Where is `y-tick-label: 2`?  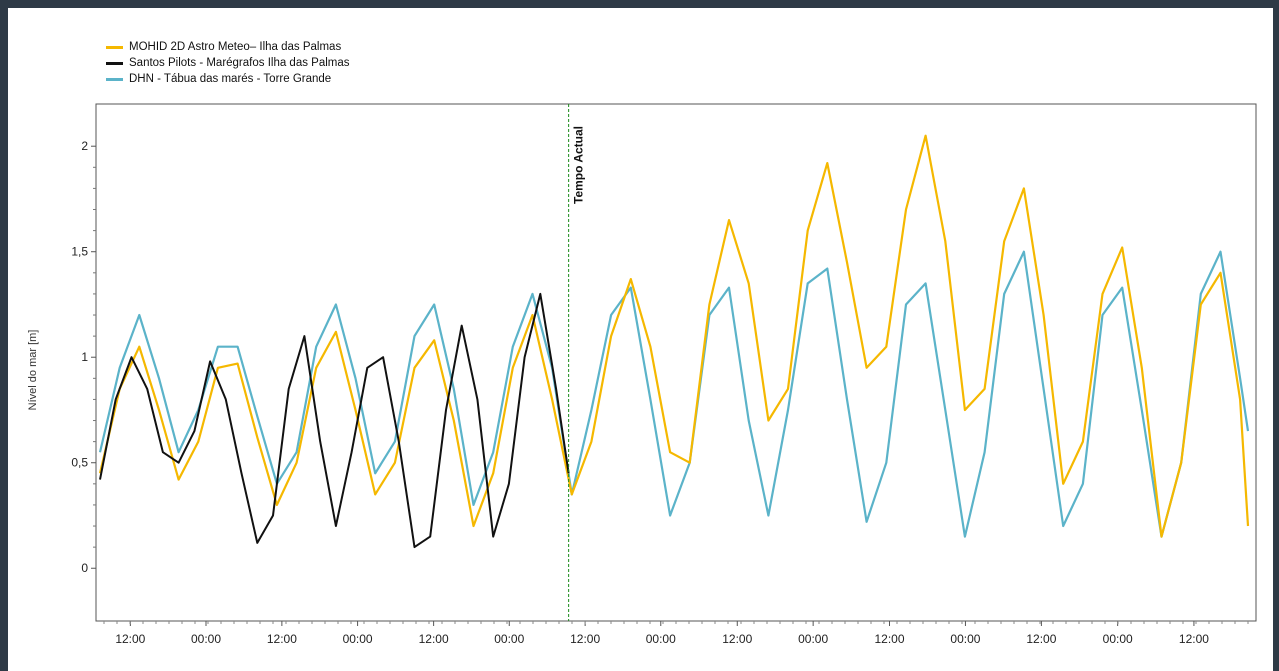 y-tick-label: 2 is located at coordinates (84, 146).